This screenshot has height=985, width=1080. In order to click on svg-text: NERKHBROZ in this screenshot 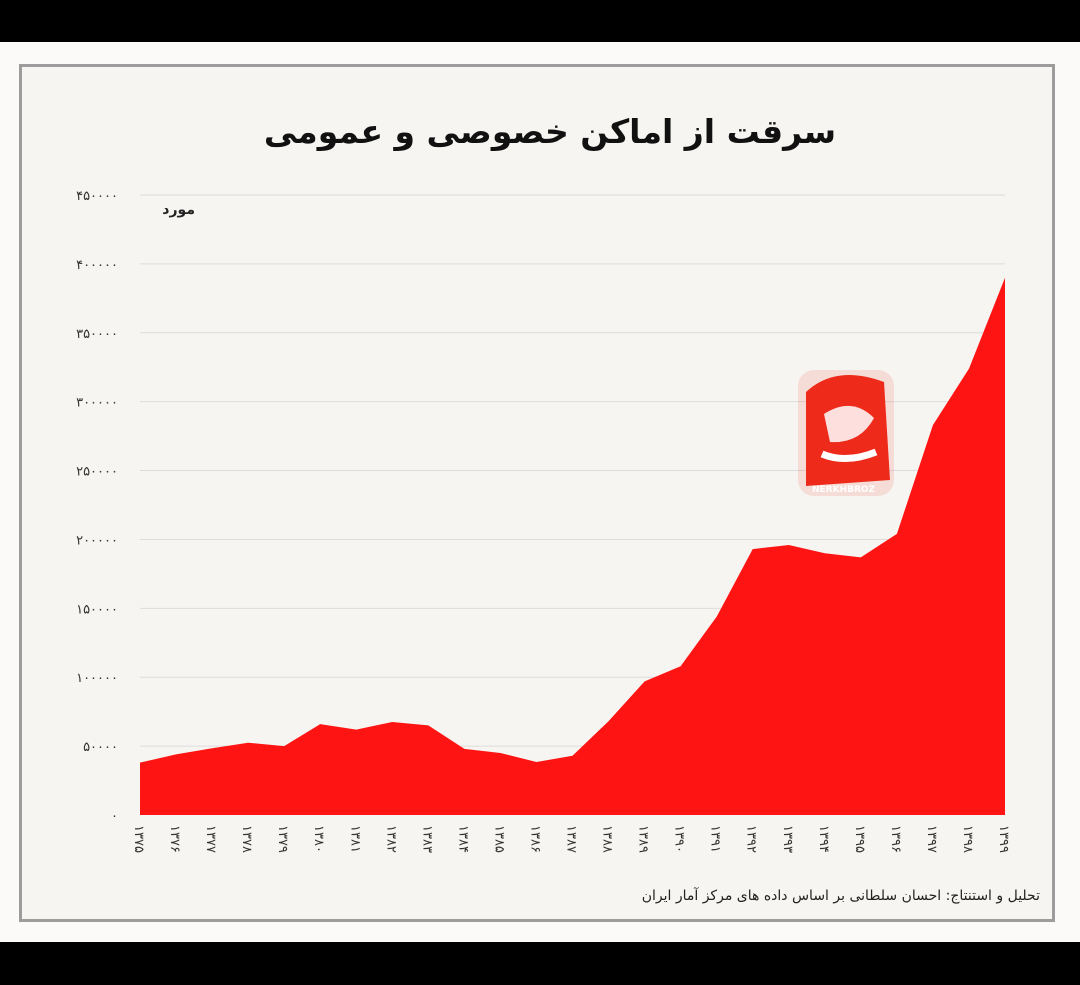, I will do `click(844, 490)`.